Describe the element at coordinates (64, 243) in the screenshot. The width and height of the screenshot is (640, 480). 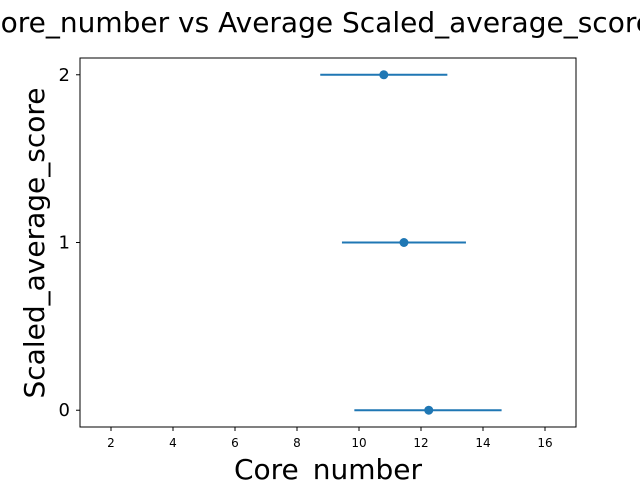
I see `y-tick-label: 1` at that location.